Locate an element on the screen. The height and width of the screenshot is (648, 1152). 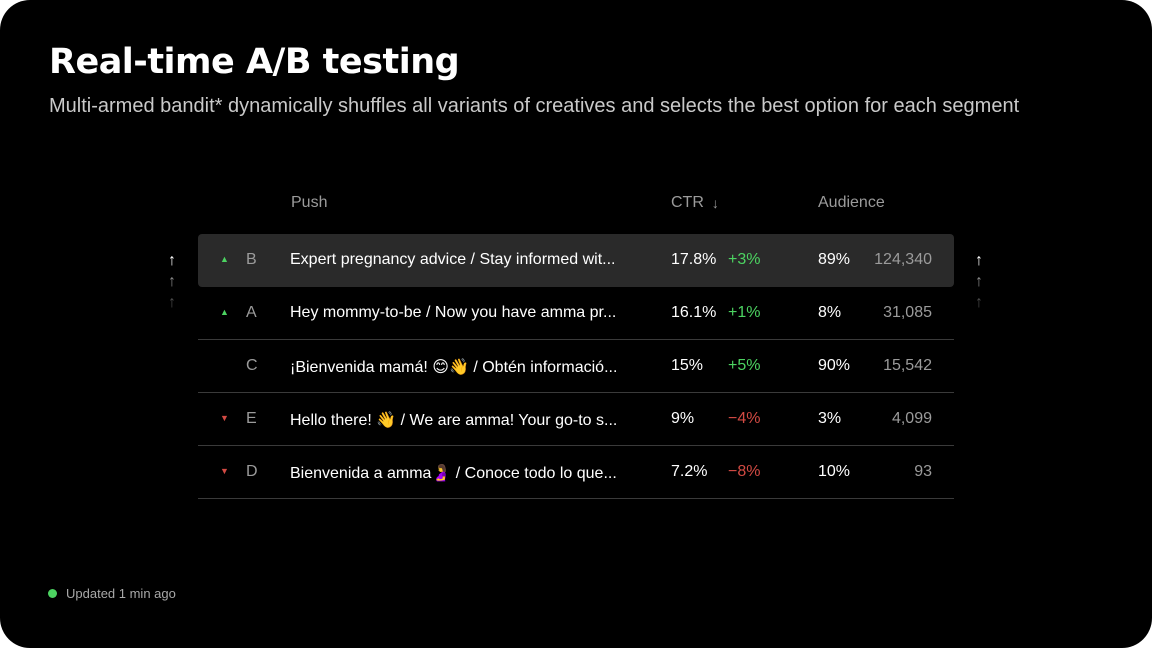
status-dot-icon is located at coordinates (52, 593).